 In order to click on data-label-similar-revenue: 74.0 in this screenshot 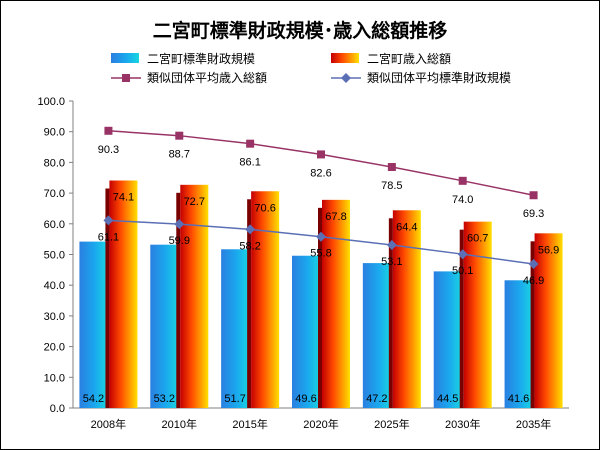, I will do `click(462, 200)`.